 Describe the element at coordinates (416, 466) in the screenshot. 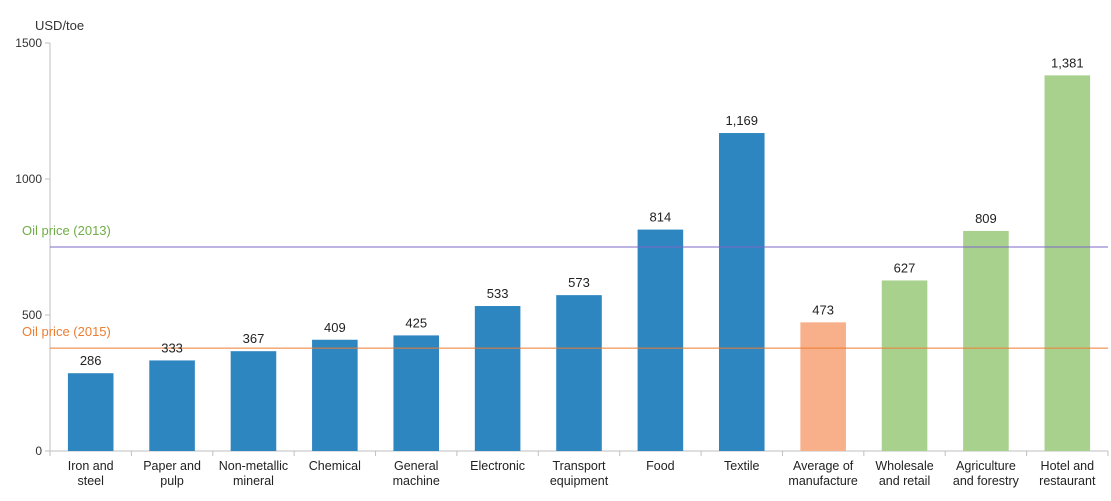

I see `category-label: General` at that location.